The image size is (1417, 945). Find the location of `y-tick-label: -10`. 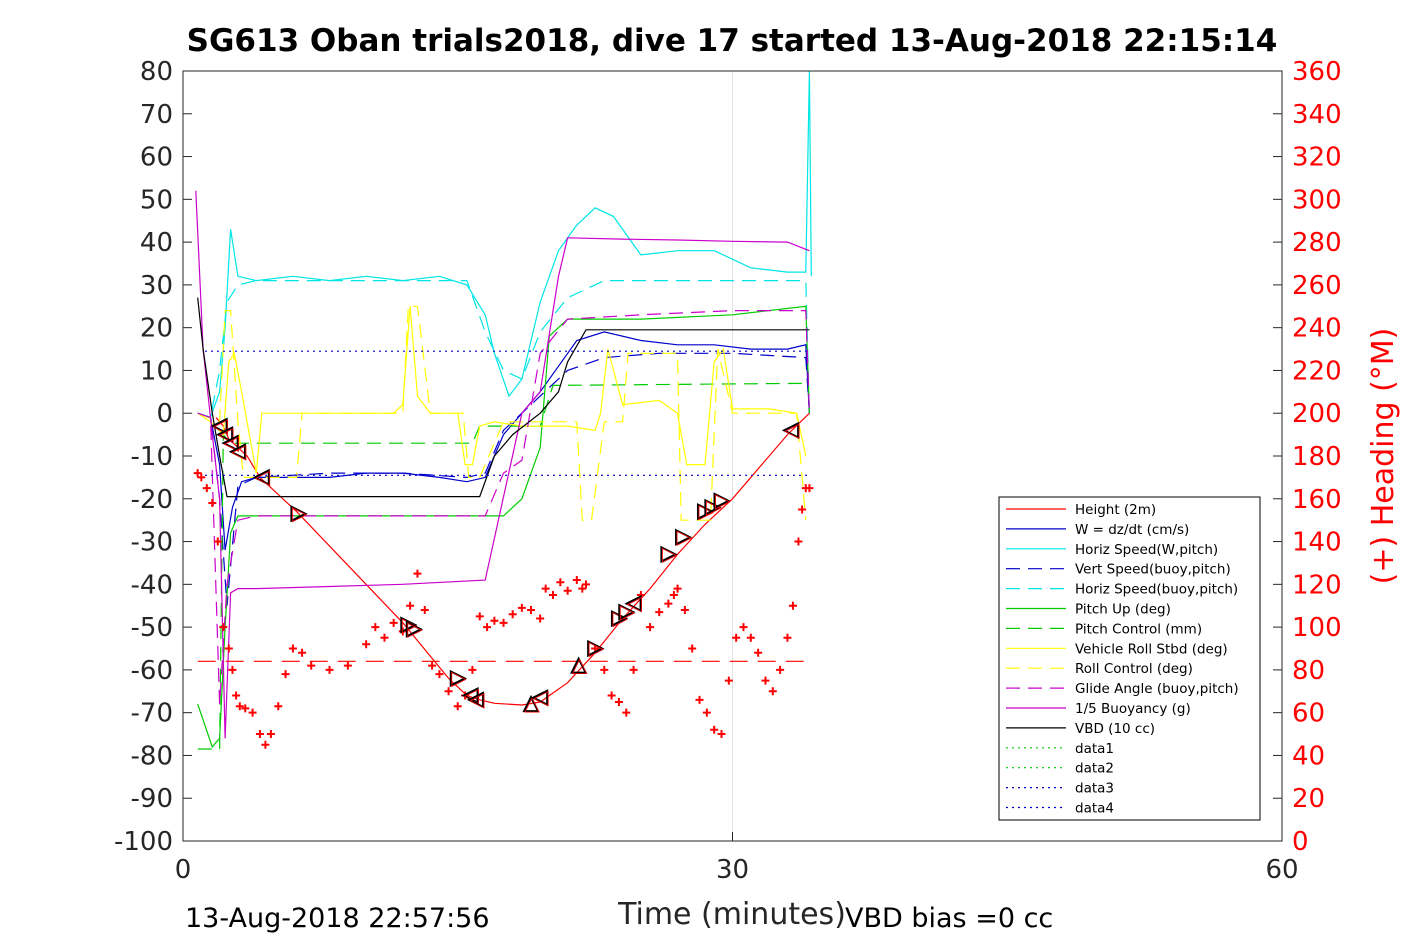

y-tick-label: -10 is located at coordinates (152, 457).